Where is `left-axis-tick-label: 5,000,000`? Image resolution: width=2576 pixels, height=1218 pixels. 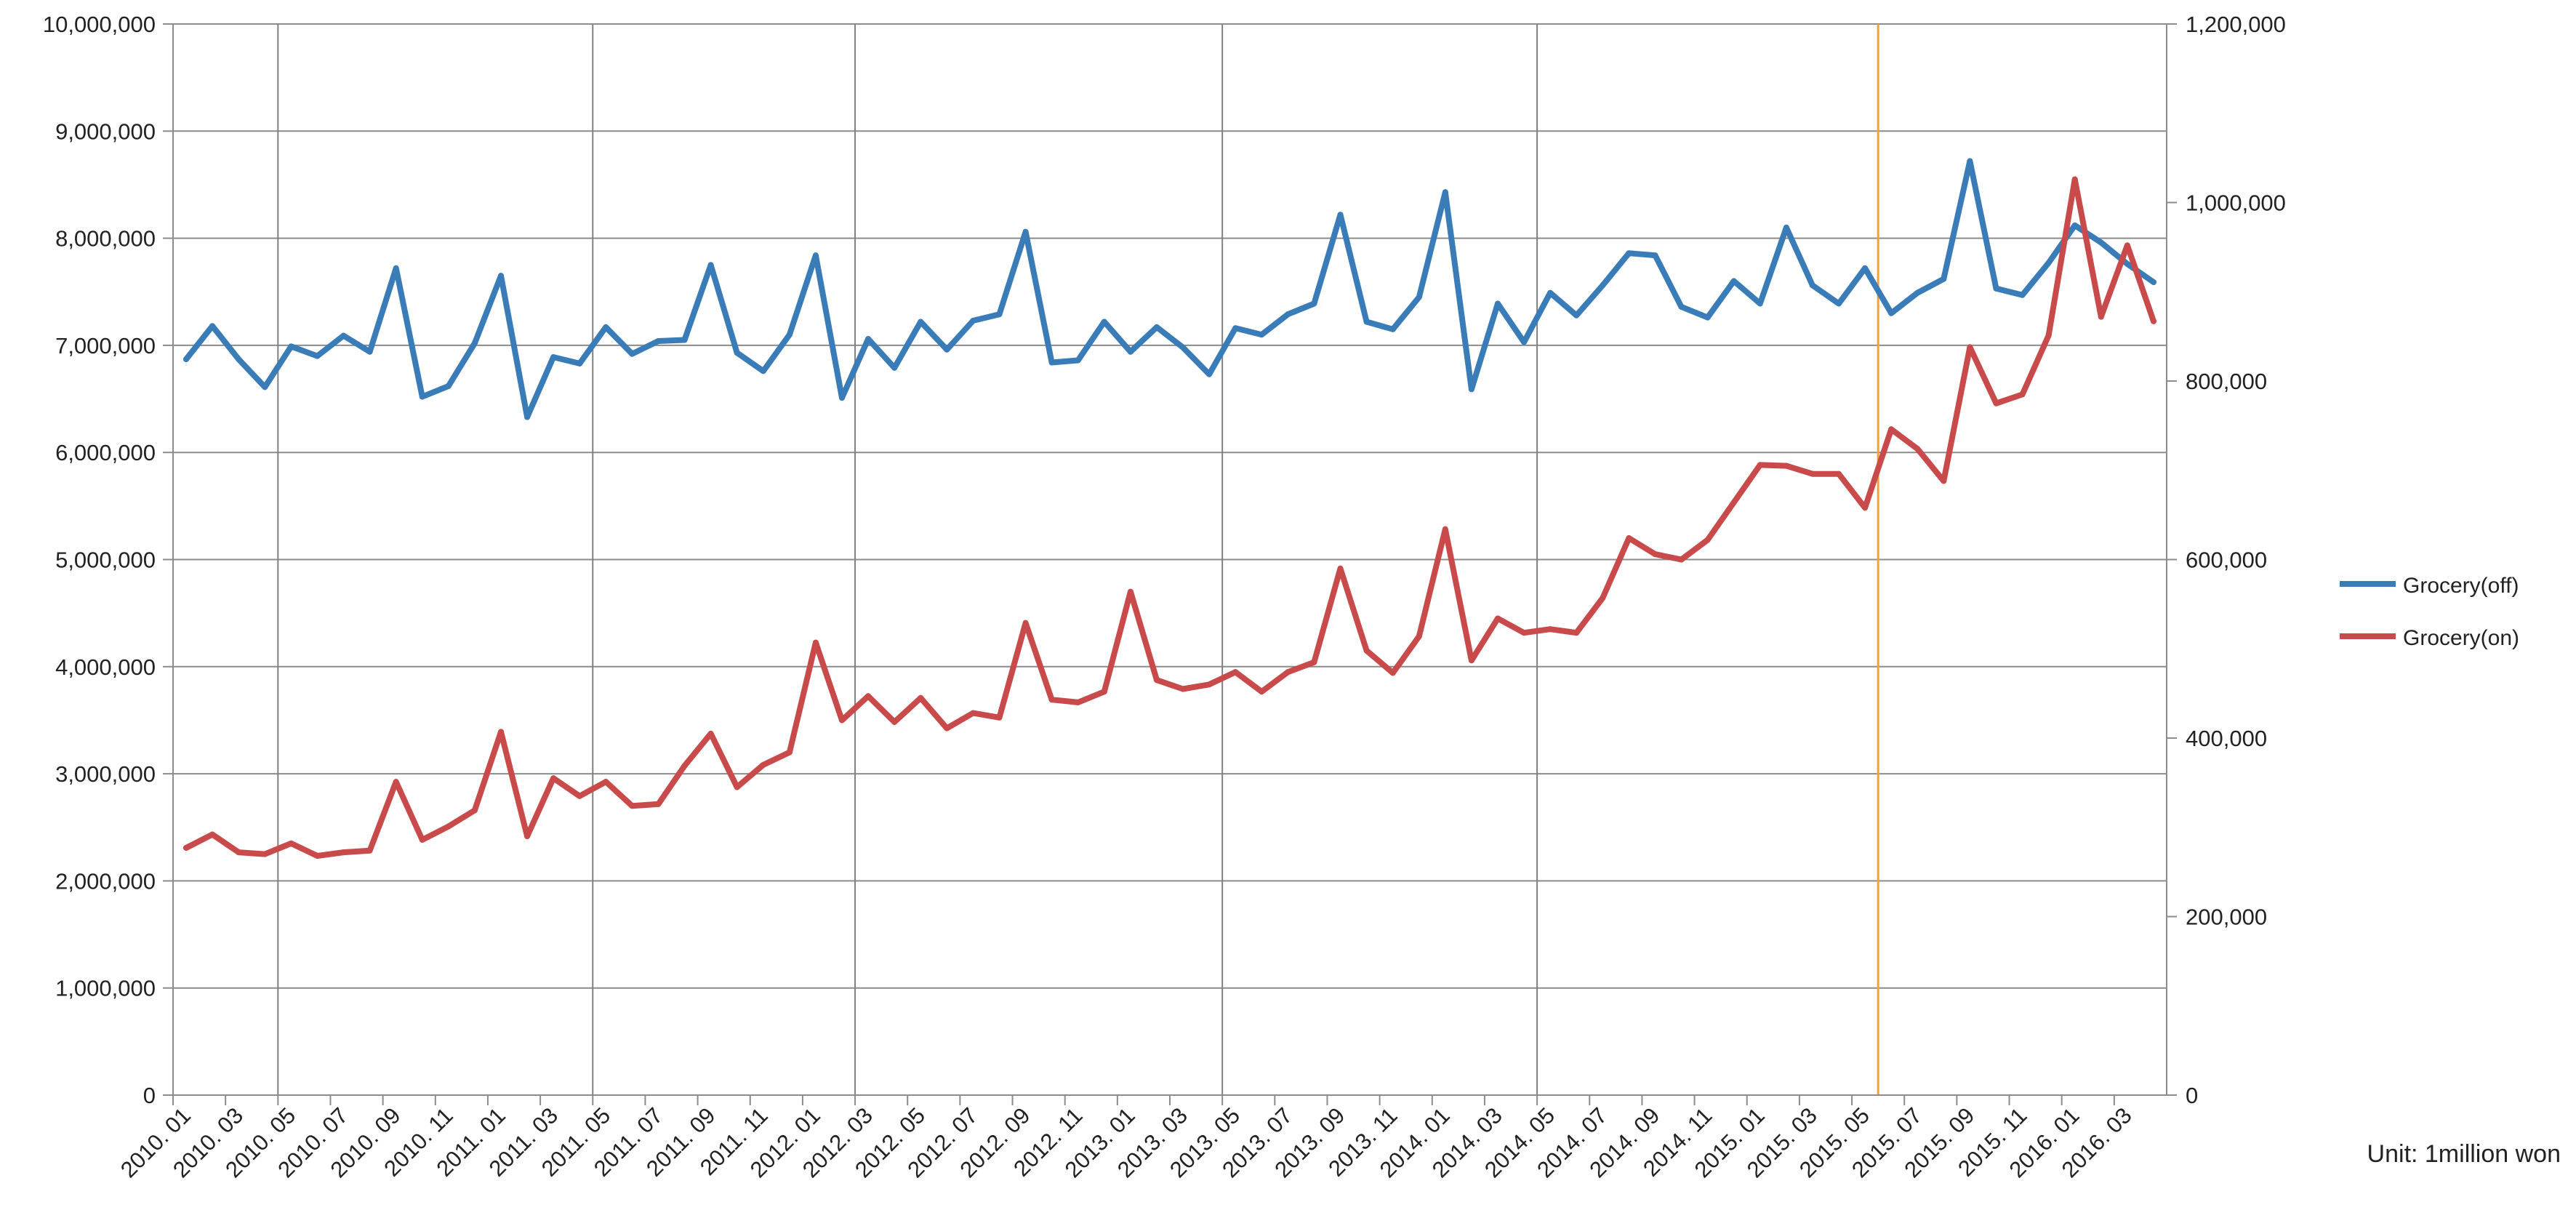
left-axis-tick-label: 5,000,000 is located at coordinates (105, 560).